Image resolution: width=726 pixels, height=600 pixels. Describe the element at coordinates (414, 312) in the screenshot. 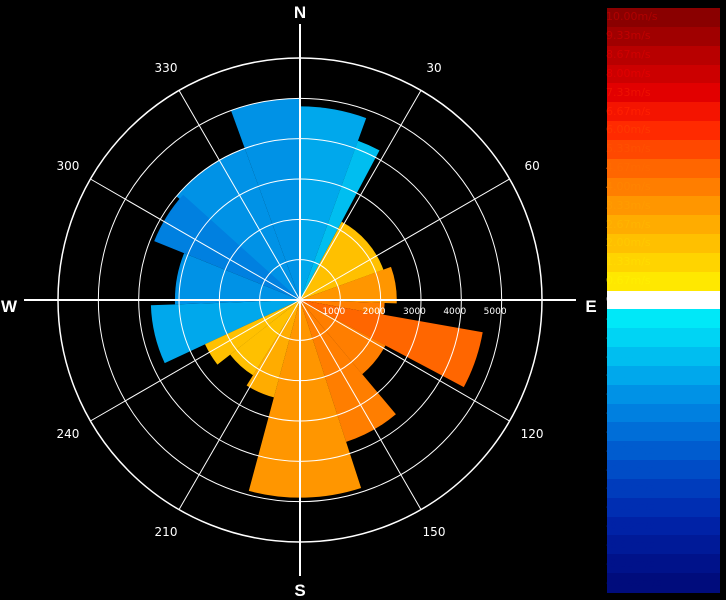

I see `range-ring-label: 3000` at that location.